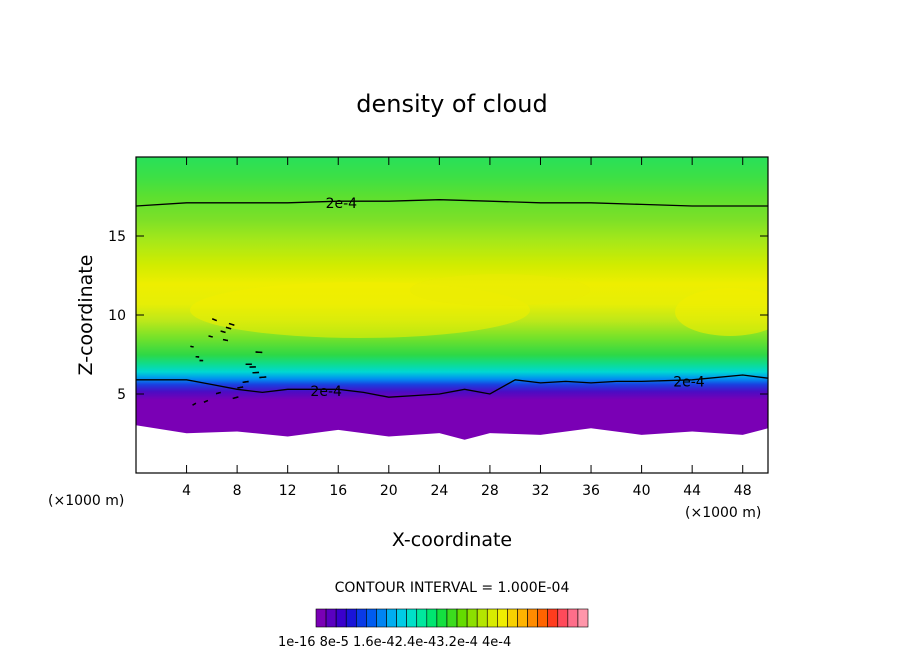 The image size is (904, 654). I want to click on y-tick-label: 15, so click(117, 237).